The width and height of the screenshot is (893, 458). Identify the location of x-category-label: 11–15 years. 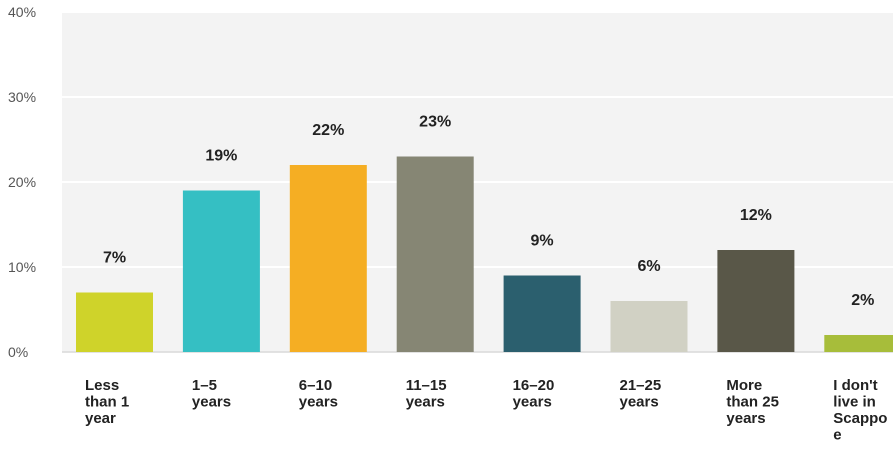
(426, 394).